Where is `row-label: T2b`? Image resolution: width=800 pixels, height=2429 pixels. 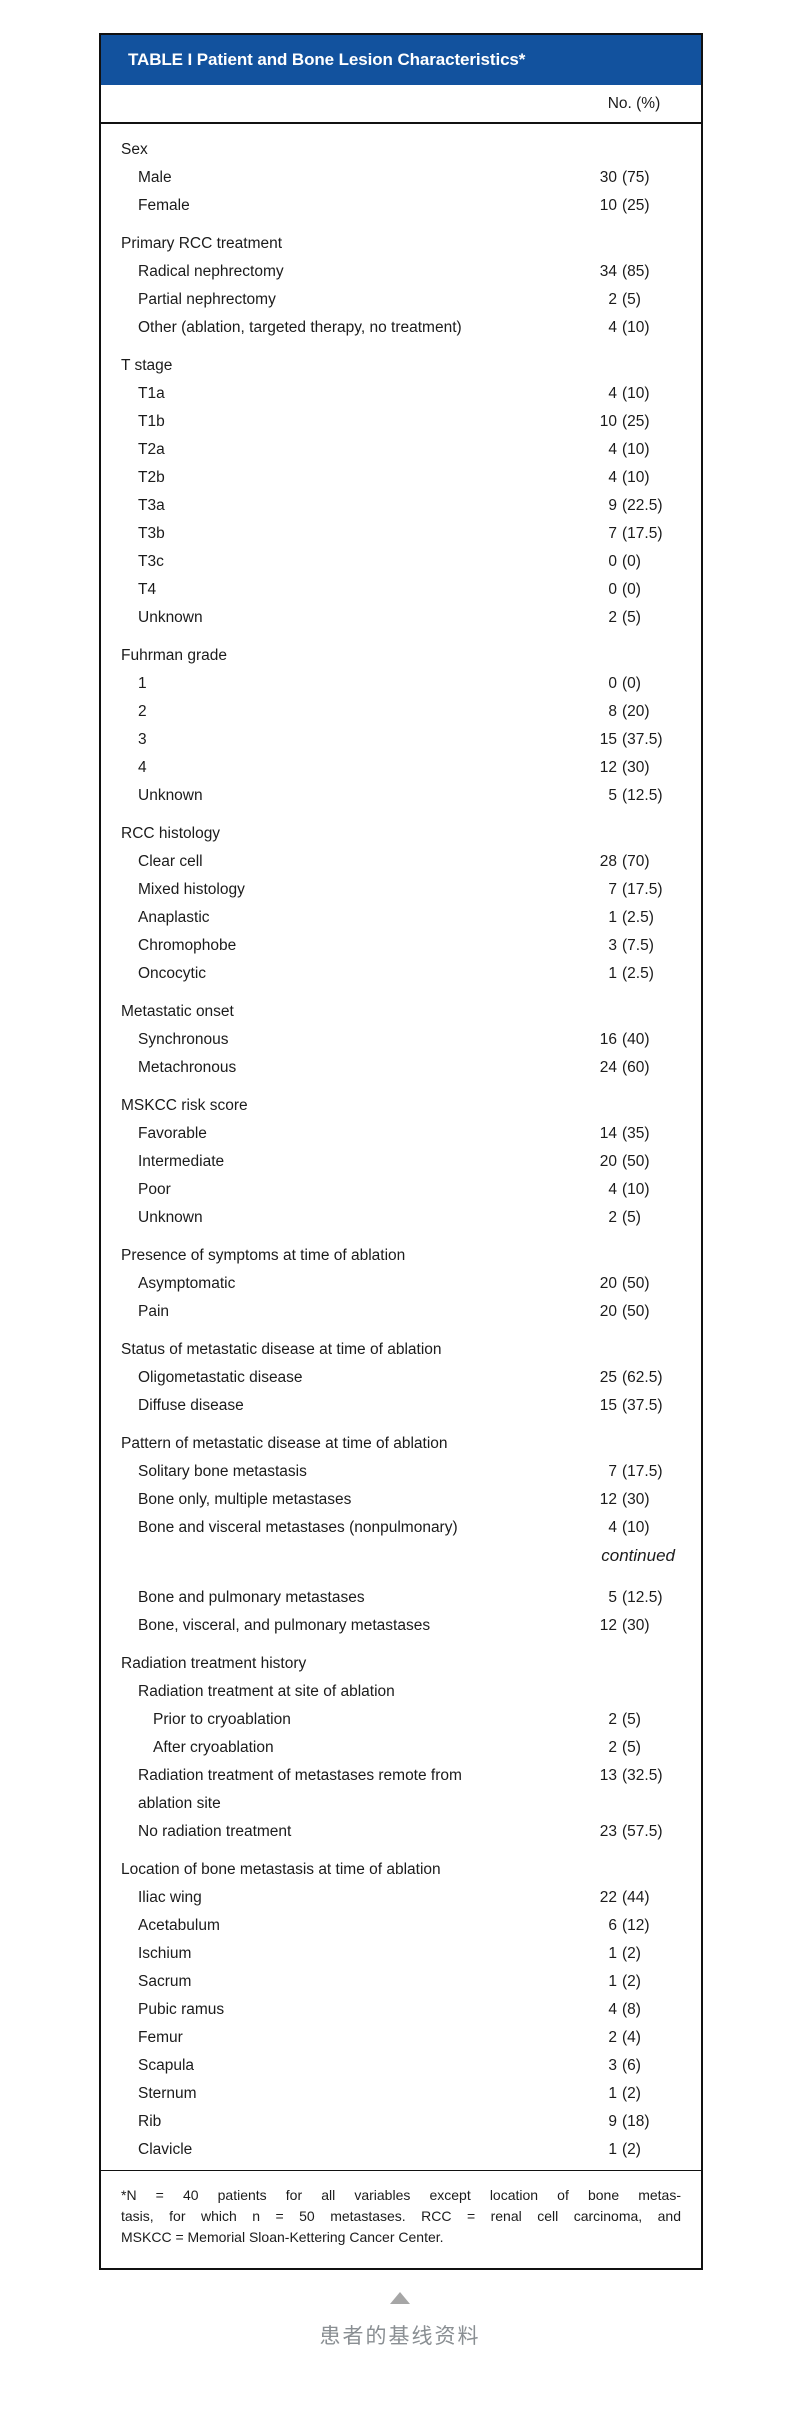 row-label: T2b is located at coordinates (151, 477).